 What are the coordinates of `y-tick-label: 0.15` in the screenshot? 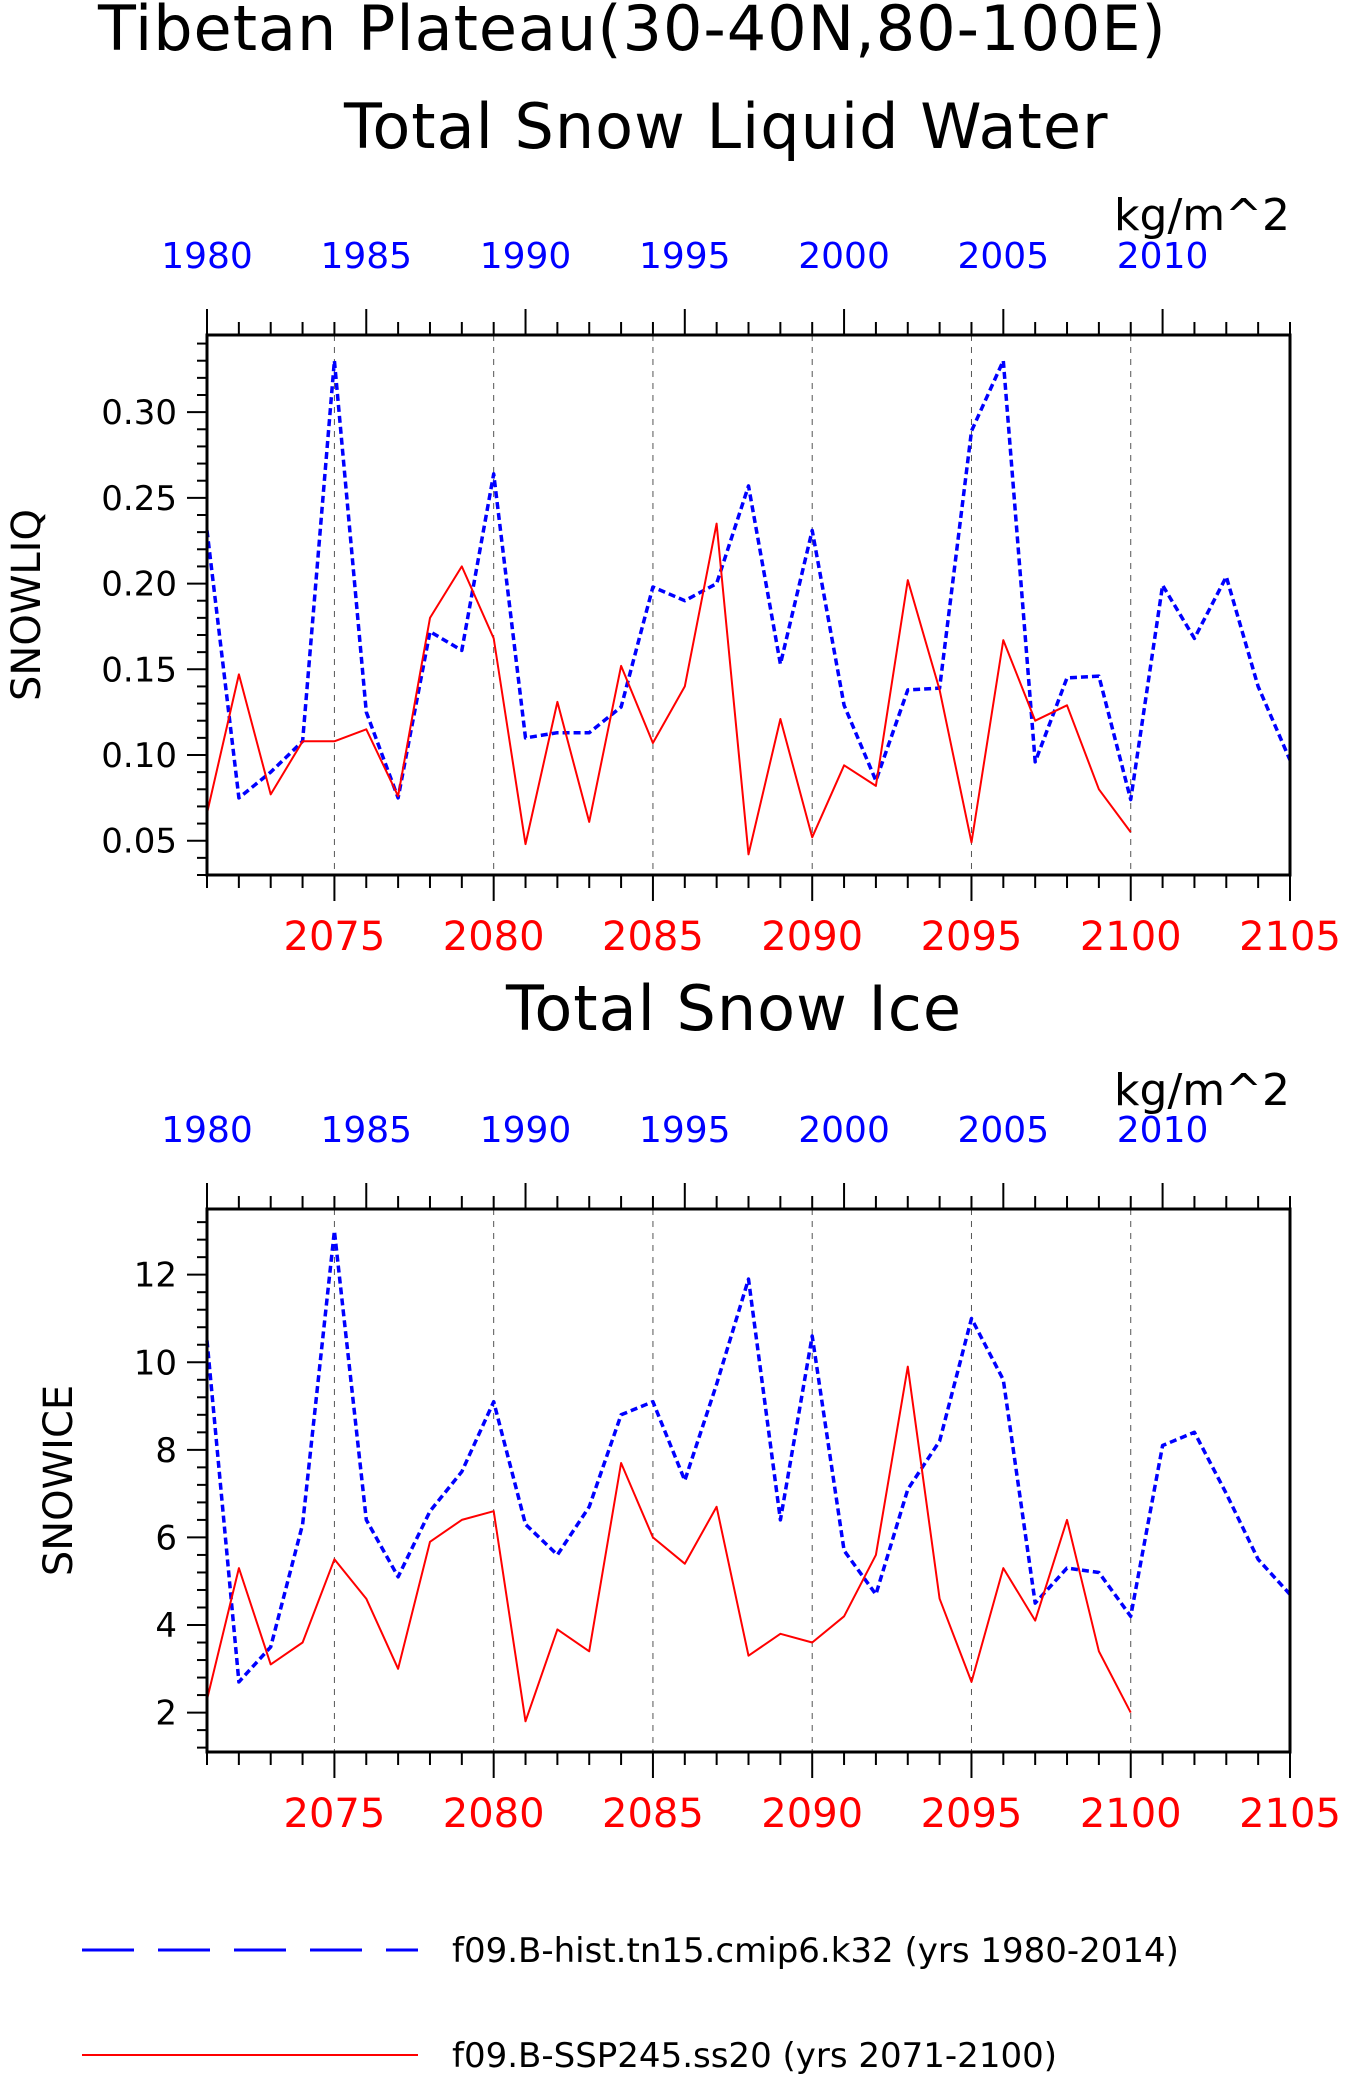 It's located at (139, 670).